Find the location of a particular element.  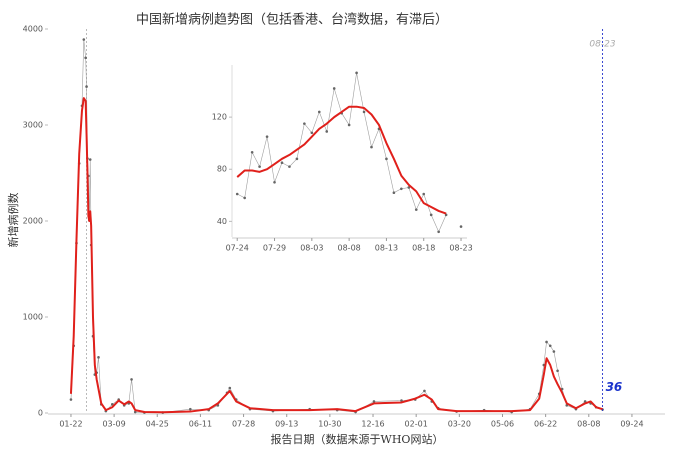

x-tick-label: 07-28 is located at coordinates (243, 424).